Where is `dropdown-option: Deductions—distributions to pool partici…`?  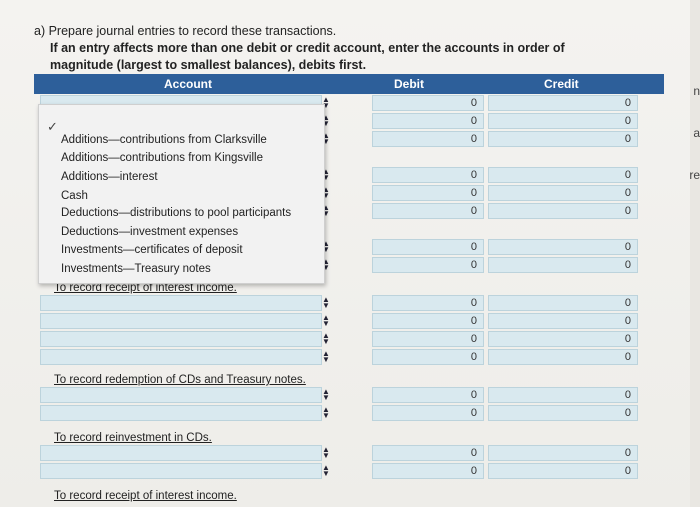 dropdown-option: Deductions—distributions to pool partici… is located at coordinates (176, 213).